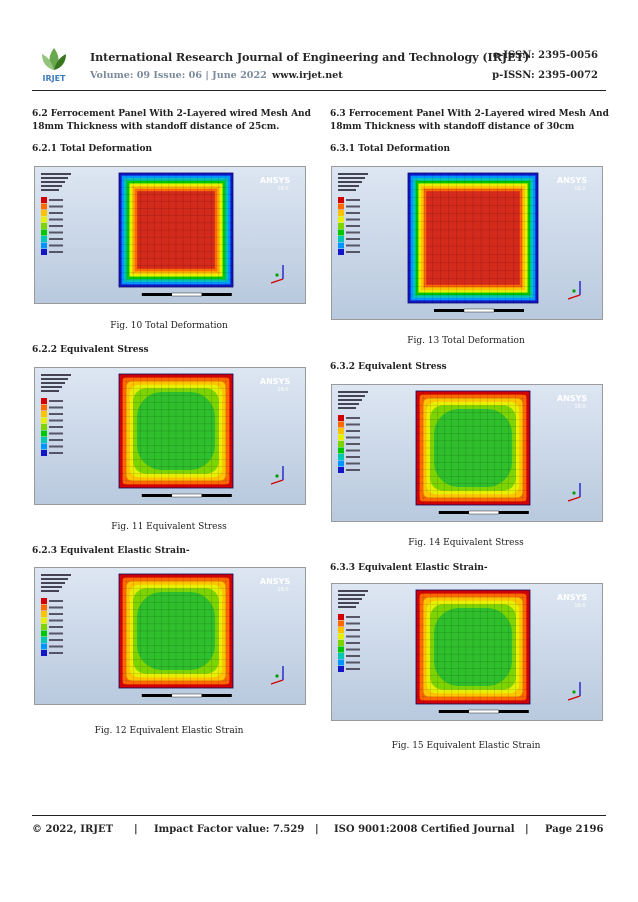 The image size is (638, 902). What do you see at coordinates (169, 731) in the screenshot?
I see `fig12-caption: Fig. 12 Equivalent Elastic Strain` at bounding box center [169, 731].